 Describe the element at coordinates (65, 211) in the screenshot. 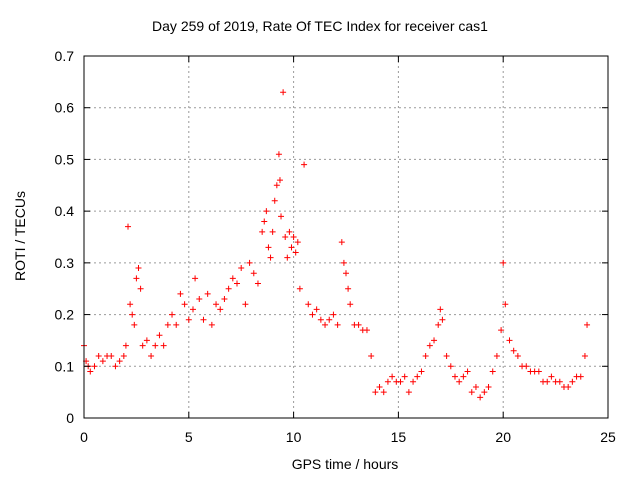

I see `y-tick-label: 0.4` at that location.